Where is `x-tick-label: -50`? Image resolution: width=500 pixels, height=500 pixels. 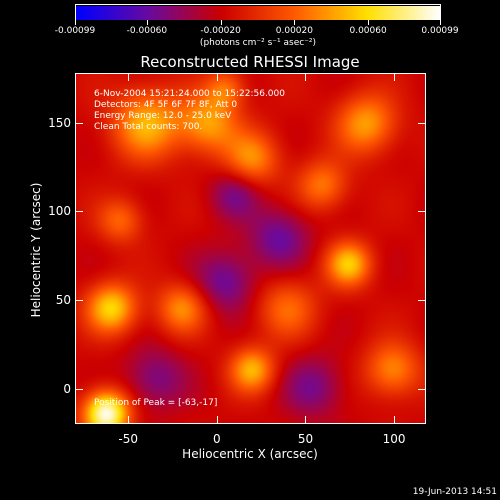 x-tick-label: -50 is located at coordinates (128, 439).